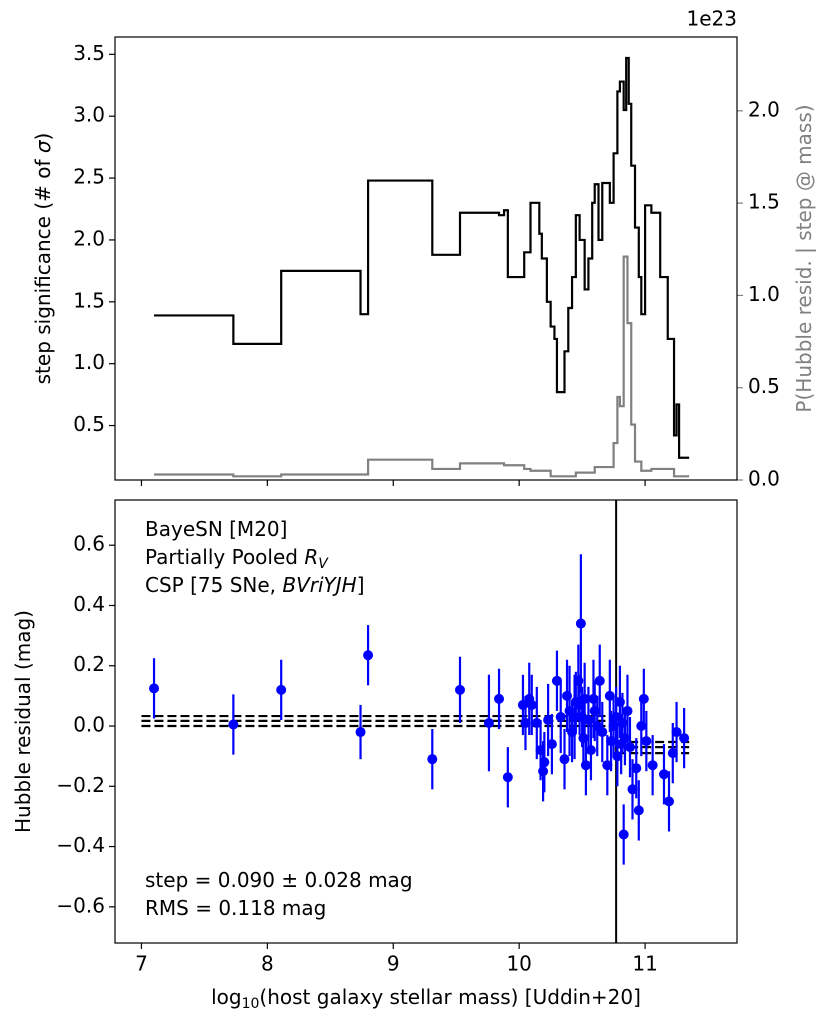  I want to click on y2-tick-label: 2.0, so click(764, 109).